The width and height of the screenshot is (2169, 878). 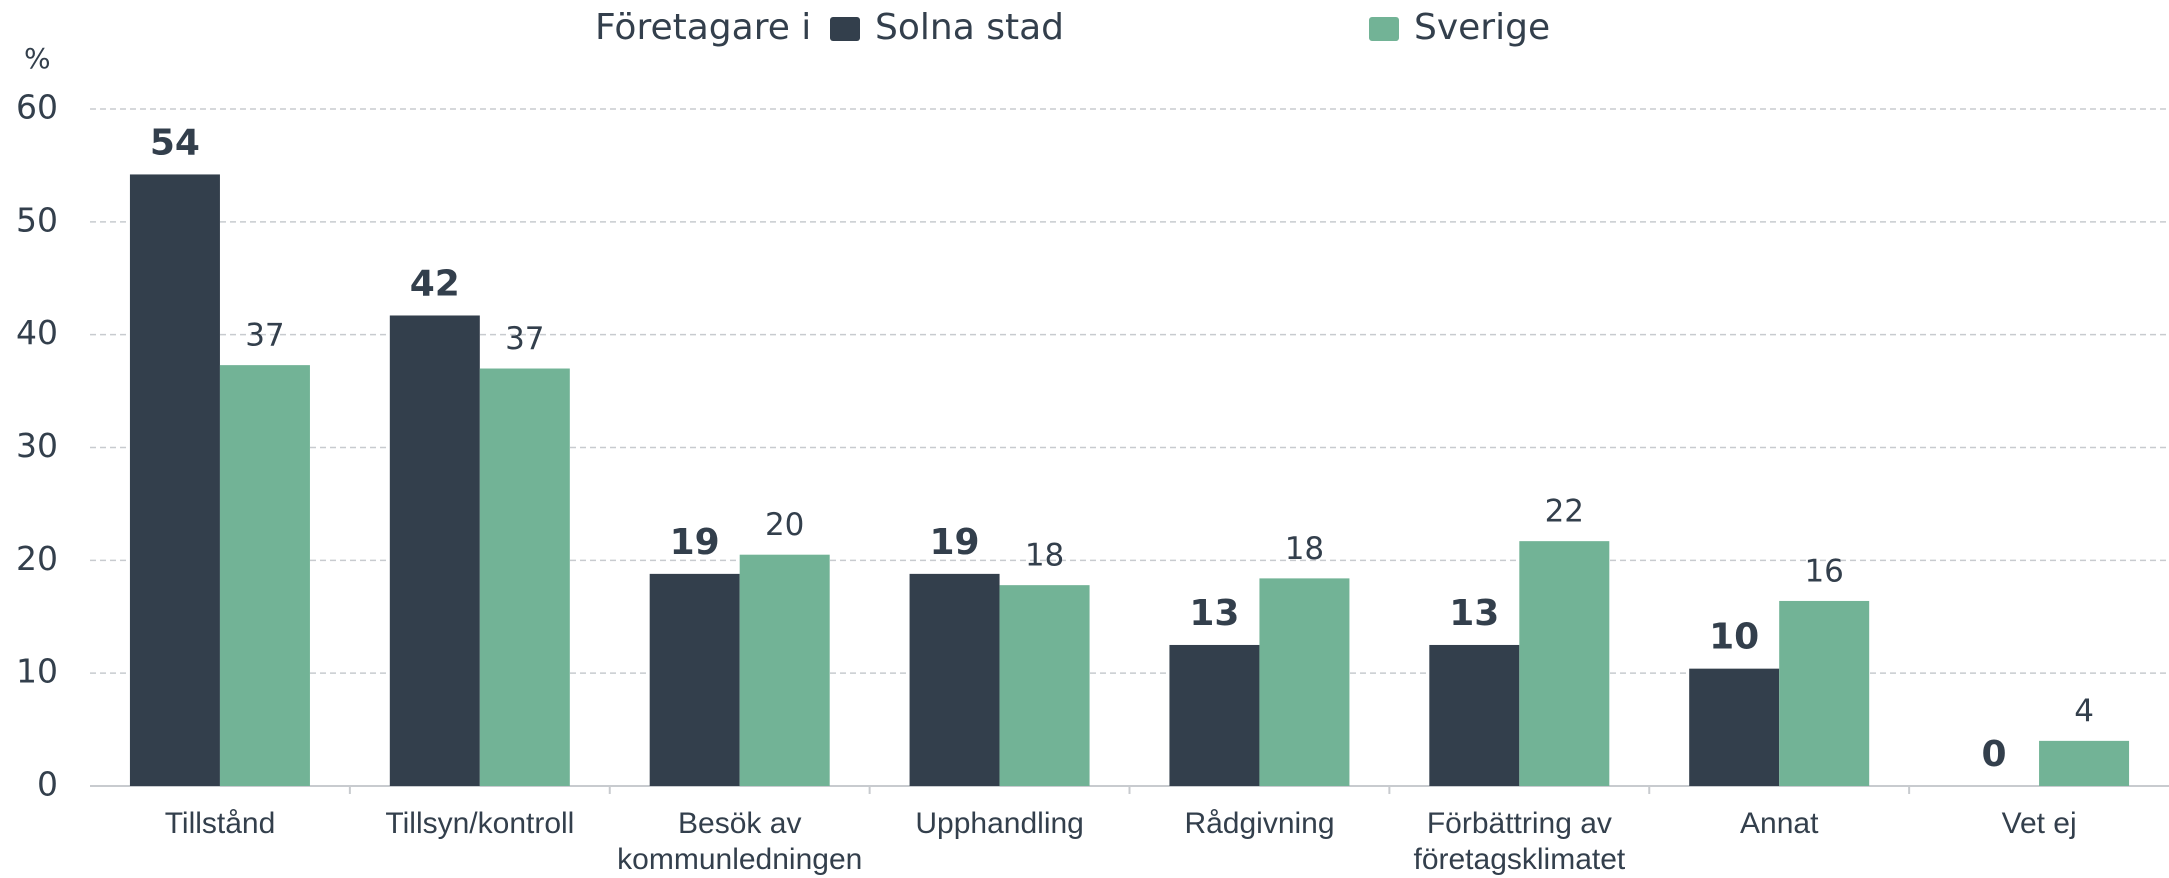 What do you see at coordinates (480, 823) in the screenshot?
I see `x-tick-label: Tillsyn/kontroll` at bounding box center [480, 823].